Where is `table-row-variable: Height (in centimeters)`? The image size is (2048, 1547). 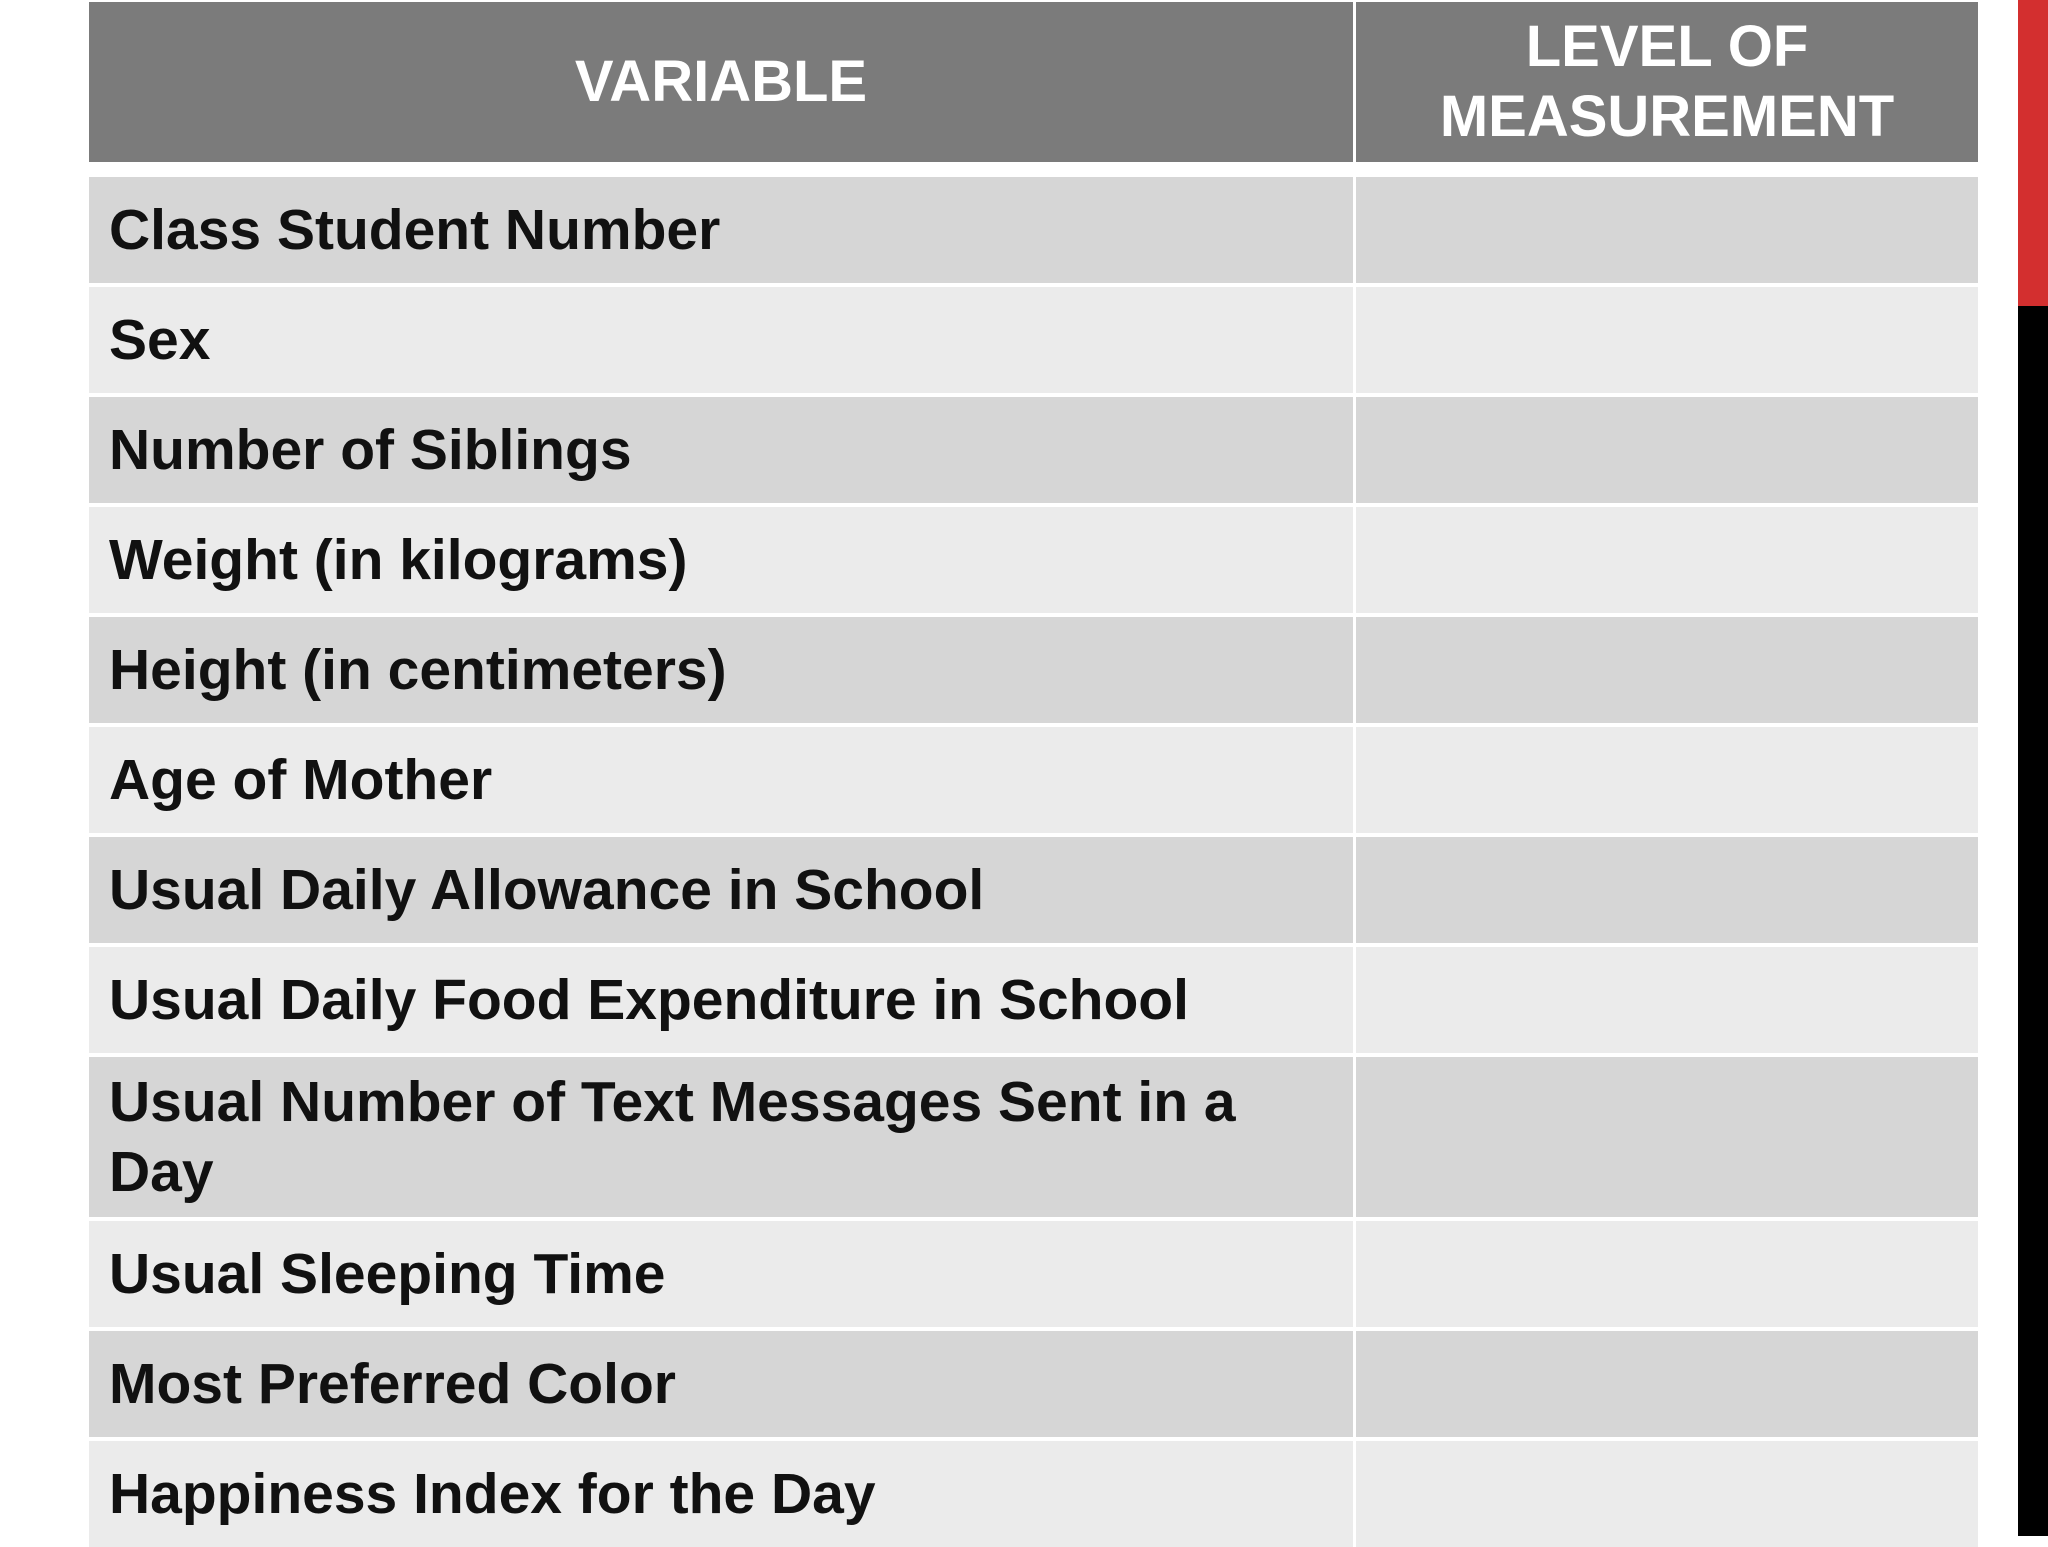
table-row-variable: Height (in centimeters) is located at coordinates (721, 670).